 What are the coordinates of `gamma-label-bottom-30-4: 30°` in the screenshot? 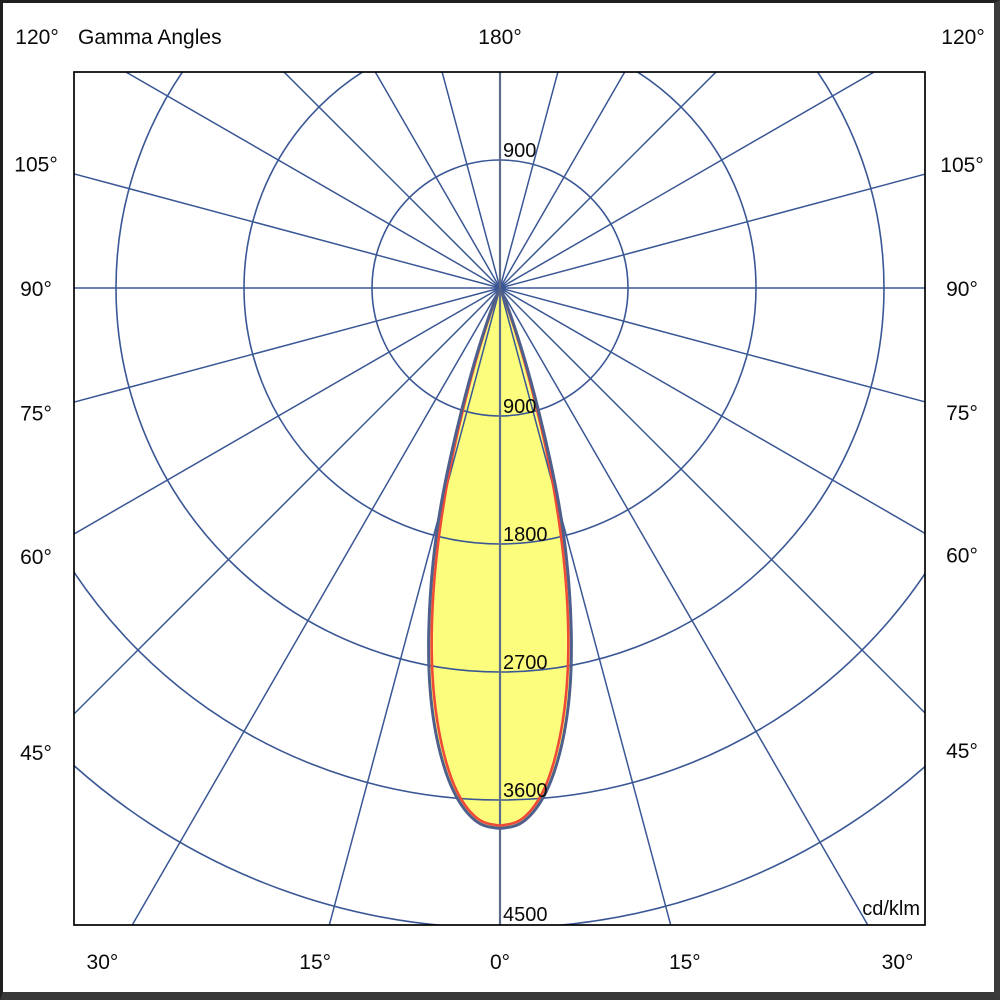 It's located at (898, 962).